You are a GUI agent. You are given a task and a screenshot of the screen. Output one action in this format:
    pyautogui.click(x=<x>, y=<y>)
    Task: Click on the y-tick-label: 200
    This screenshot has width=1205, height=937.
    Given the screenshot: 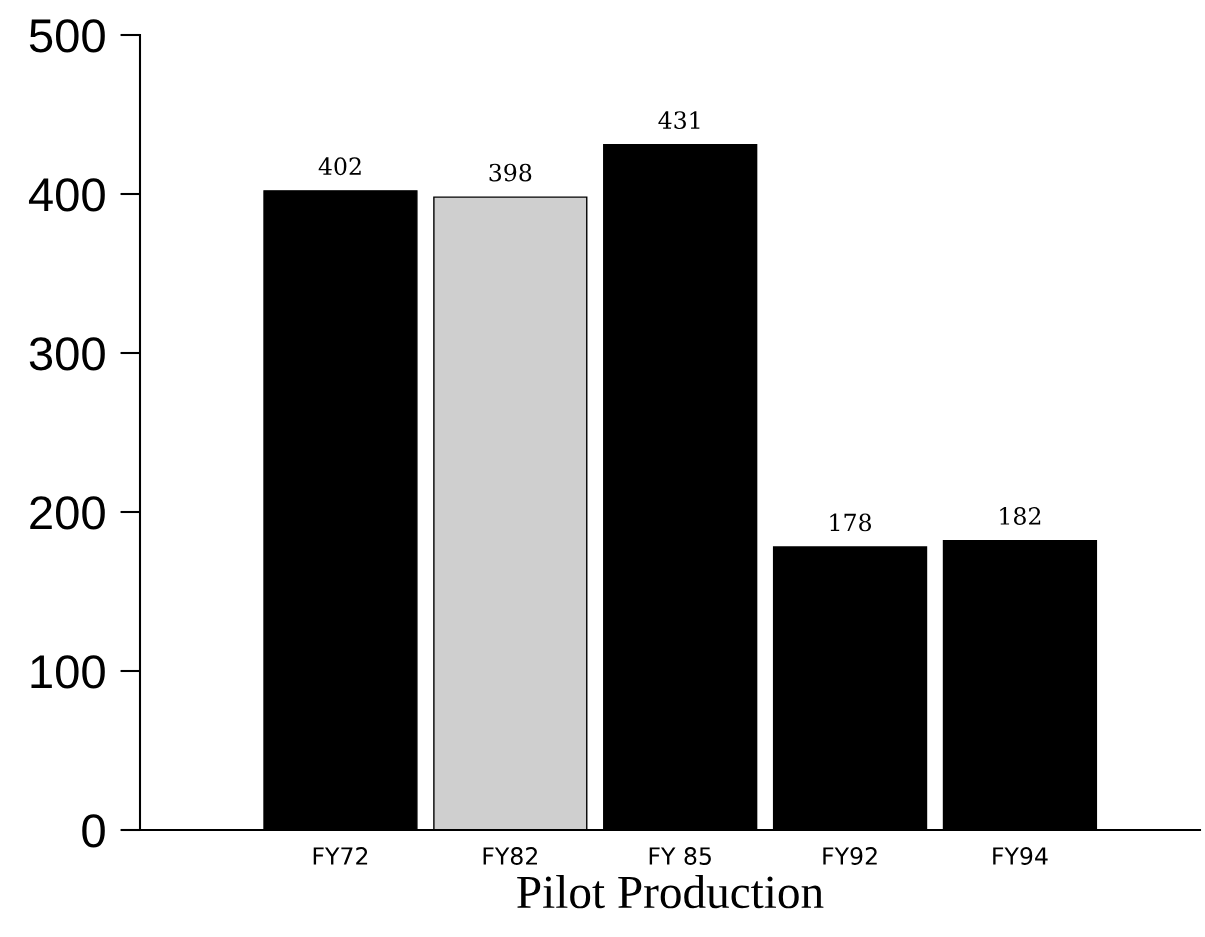 What is the action you would take?
    pyautogui.click(x=67, y=513)
    